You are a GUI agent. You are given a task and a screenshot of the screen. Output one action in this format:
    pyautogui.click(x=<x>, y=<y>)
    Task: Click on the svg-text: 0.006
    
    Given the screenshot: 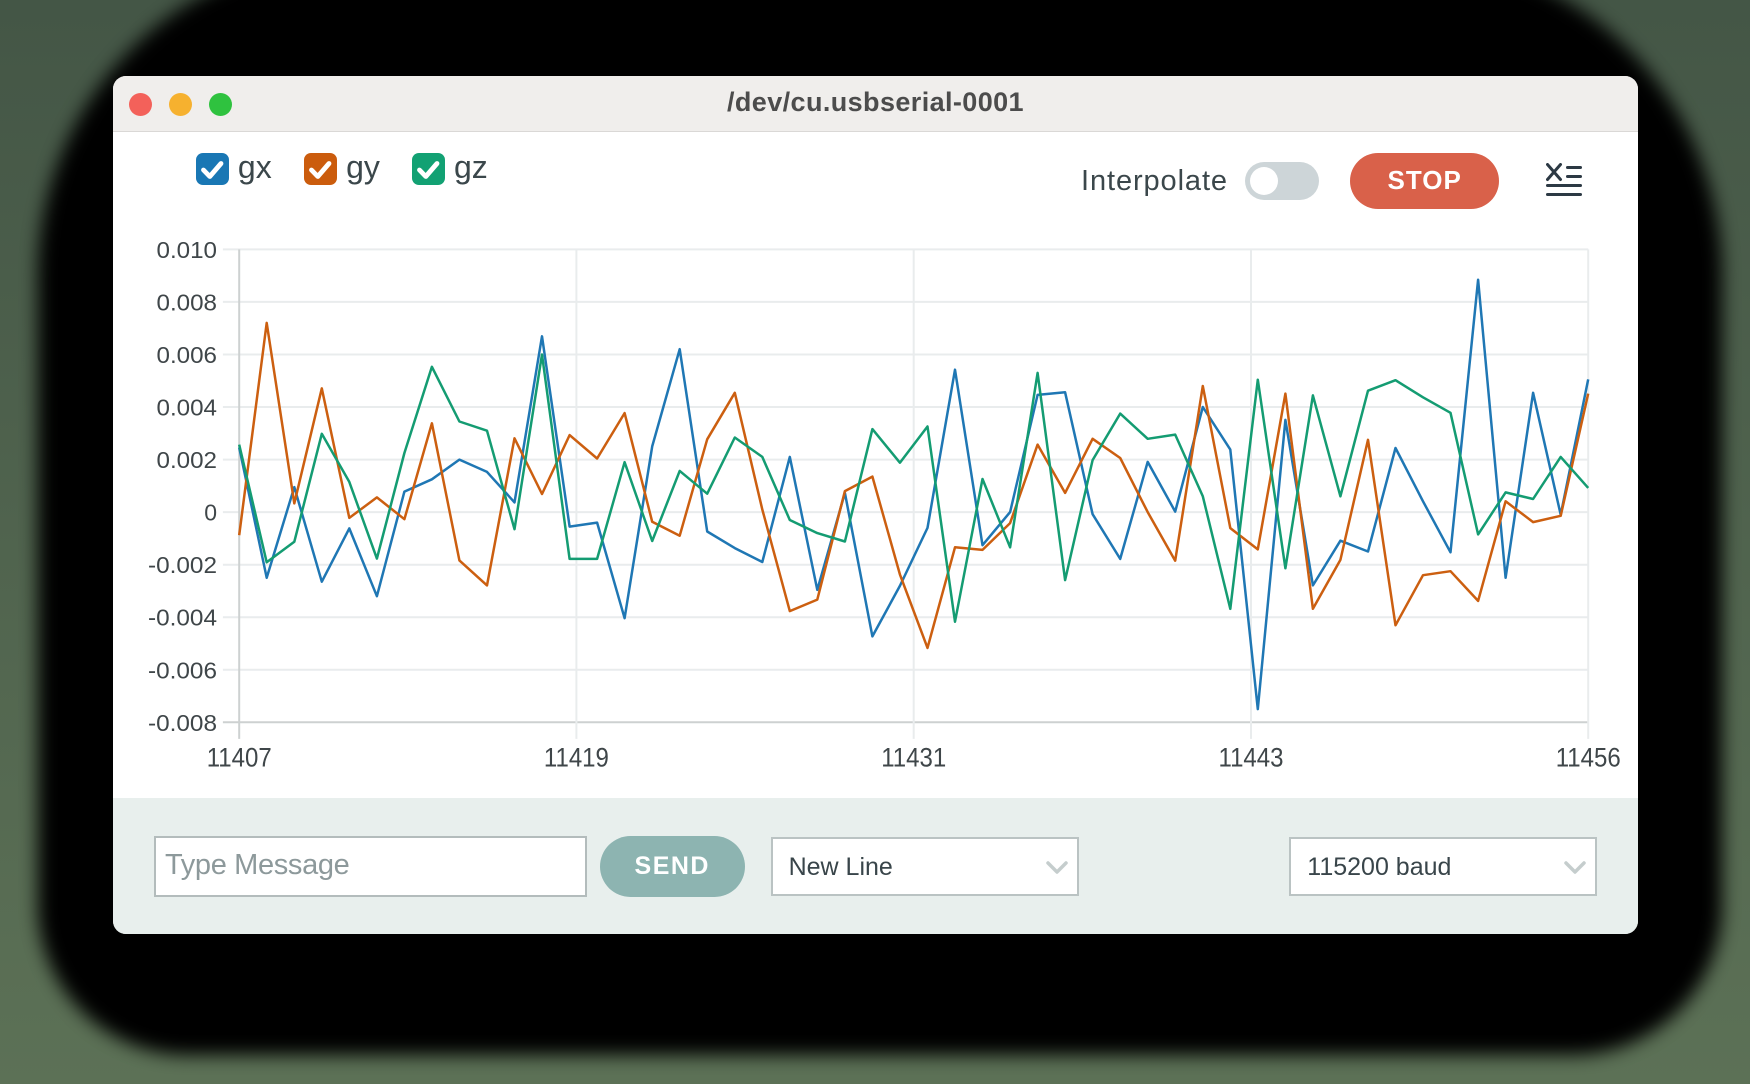 What is the action you would take?
    pyautogui.click(x=187, y=355)
    